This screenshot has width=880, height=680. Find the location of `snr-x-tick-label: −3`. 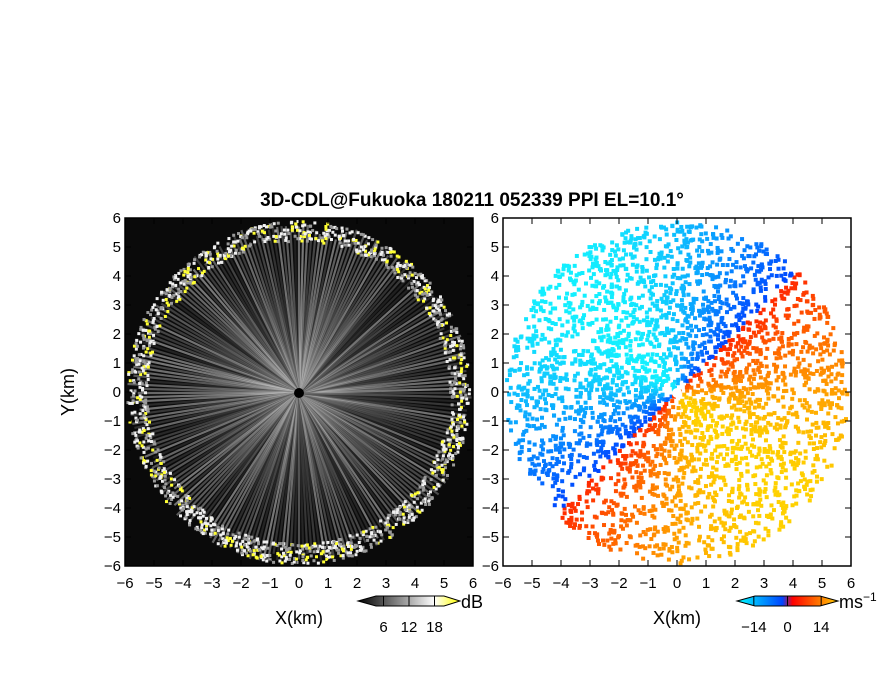

snr-x-tick-label: −3 is located at coordinates (211, 583).